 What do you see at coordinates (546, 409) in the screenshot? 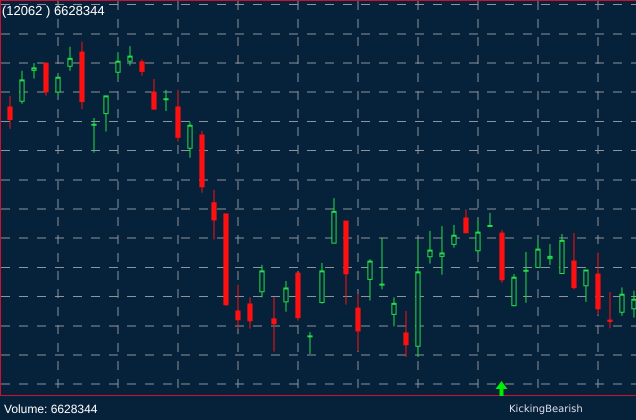
I see `text: KickingBearish` at bounding box center [546, 409].